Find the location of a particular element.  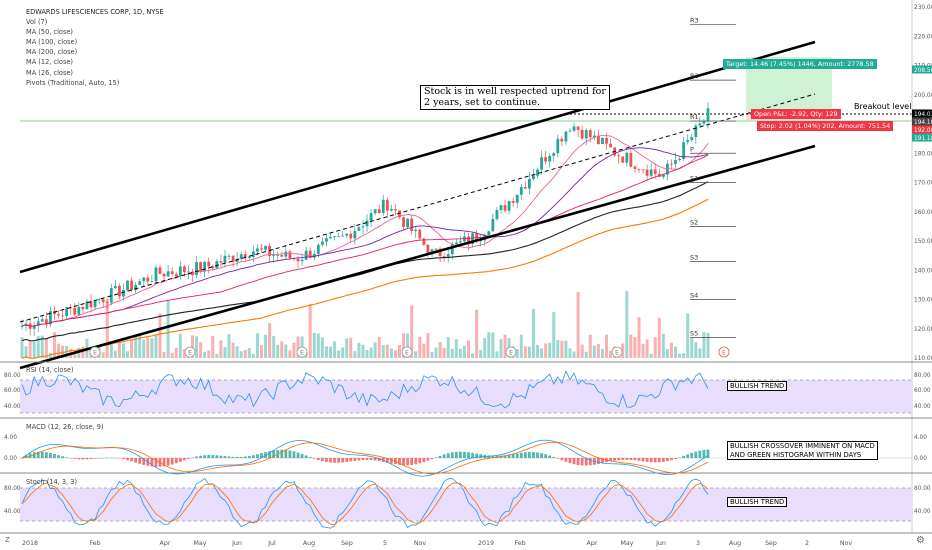

rsi-tick-label: 60.00 is located at coordinates (12, 391).